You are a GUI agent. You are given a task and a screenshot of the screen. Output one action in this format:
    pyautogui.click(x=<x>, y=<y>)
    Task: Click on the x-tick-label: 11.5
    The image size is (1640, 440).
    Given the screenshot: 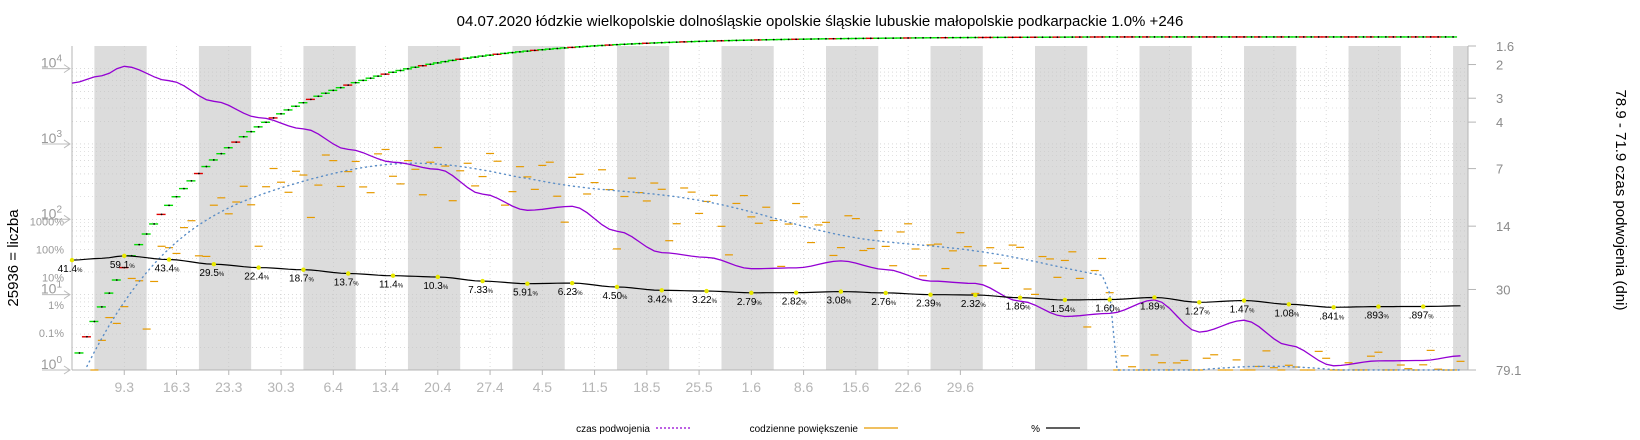 What is the action you would take?
    pyautogui.click(x=594, y=387)
    